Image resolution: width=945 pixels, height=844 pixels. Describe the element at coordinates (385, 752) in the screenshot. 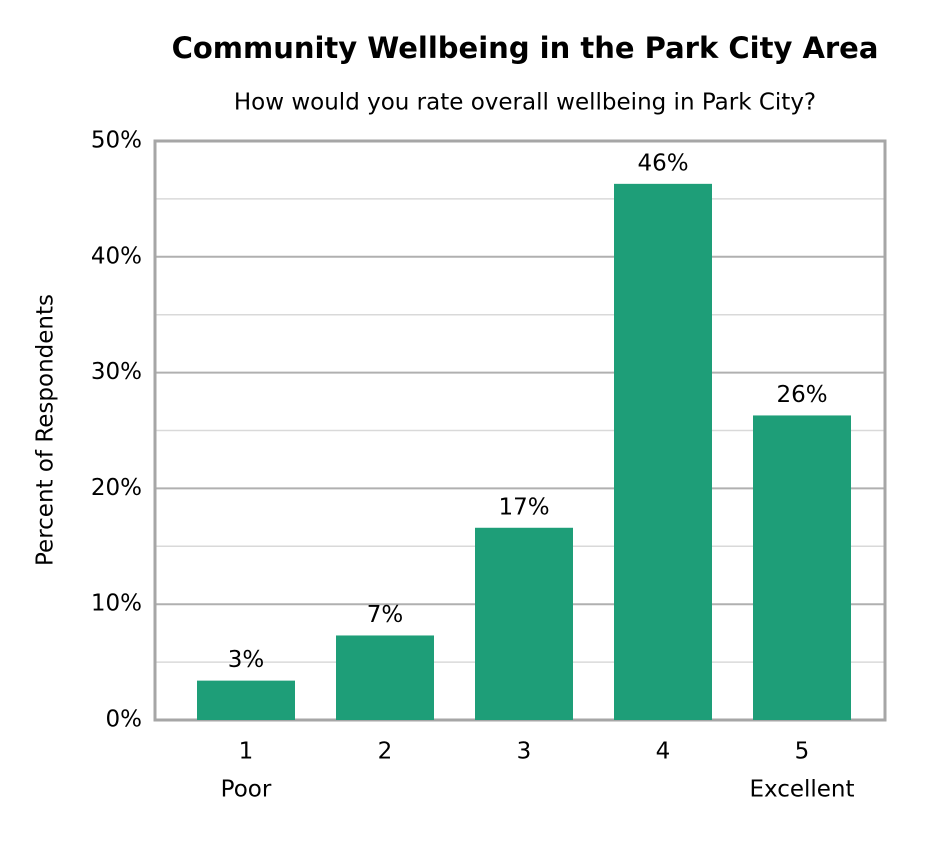

I see `x-tick-label: 2` at that location.